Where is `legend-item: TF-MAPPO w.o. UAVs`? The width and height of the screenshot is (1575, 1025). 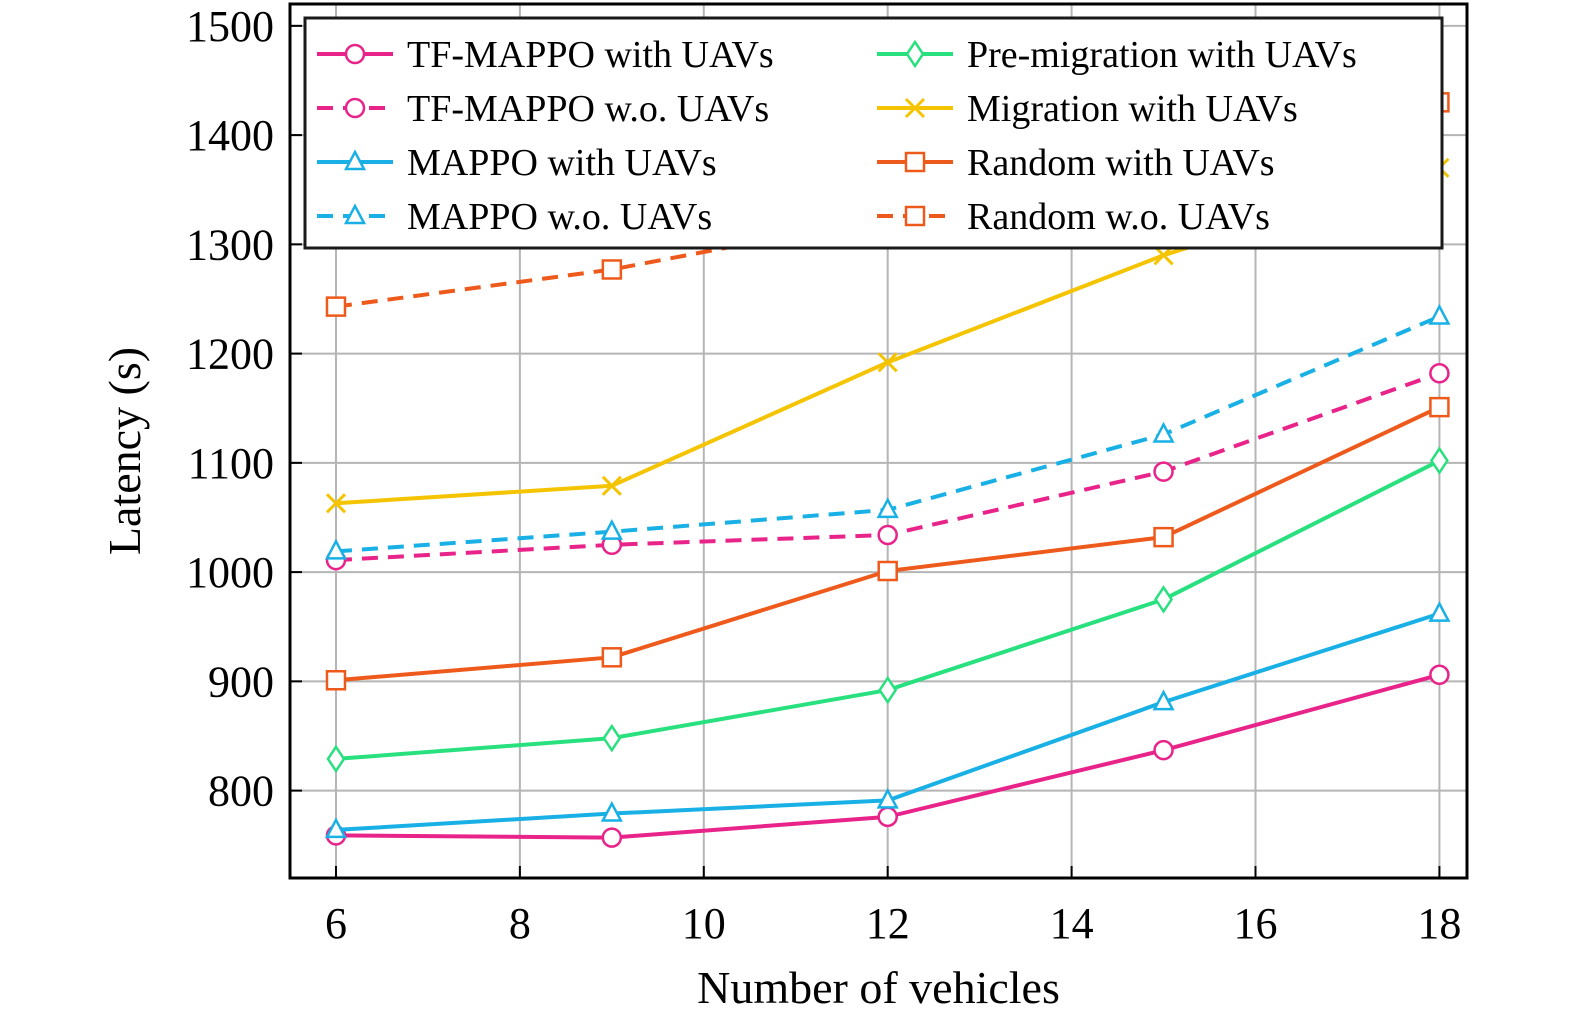 legend-item: TF-MAPPO w.o. UAVs is located at coordinates (543, 109).